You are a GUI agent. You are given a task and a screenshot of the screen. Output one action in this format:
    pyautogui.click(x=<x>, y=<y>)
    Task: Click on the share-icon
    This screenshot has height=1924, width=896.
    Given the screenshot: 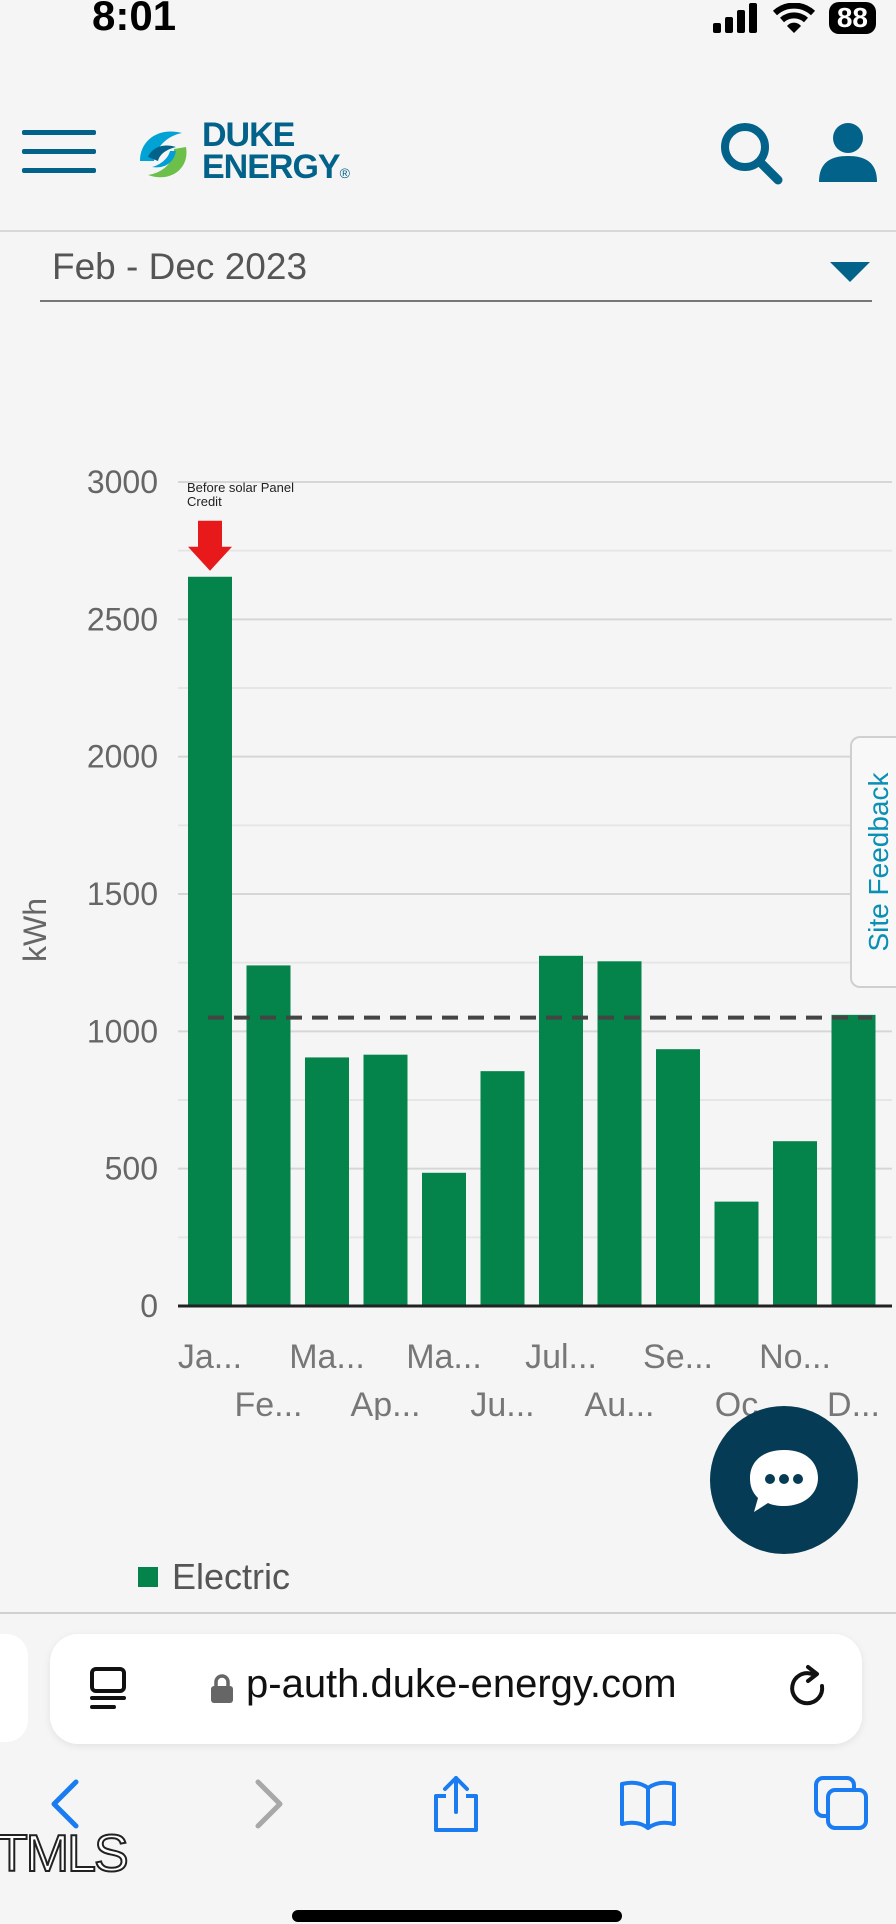 What is the action you would take?
    pyautogui.click(x=456, y=1804)
    